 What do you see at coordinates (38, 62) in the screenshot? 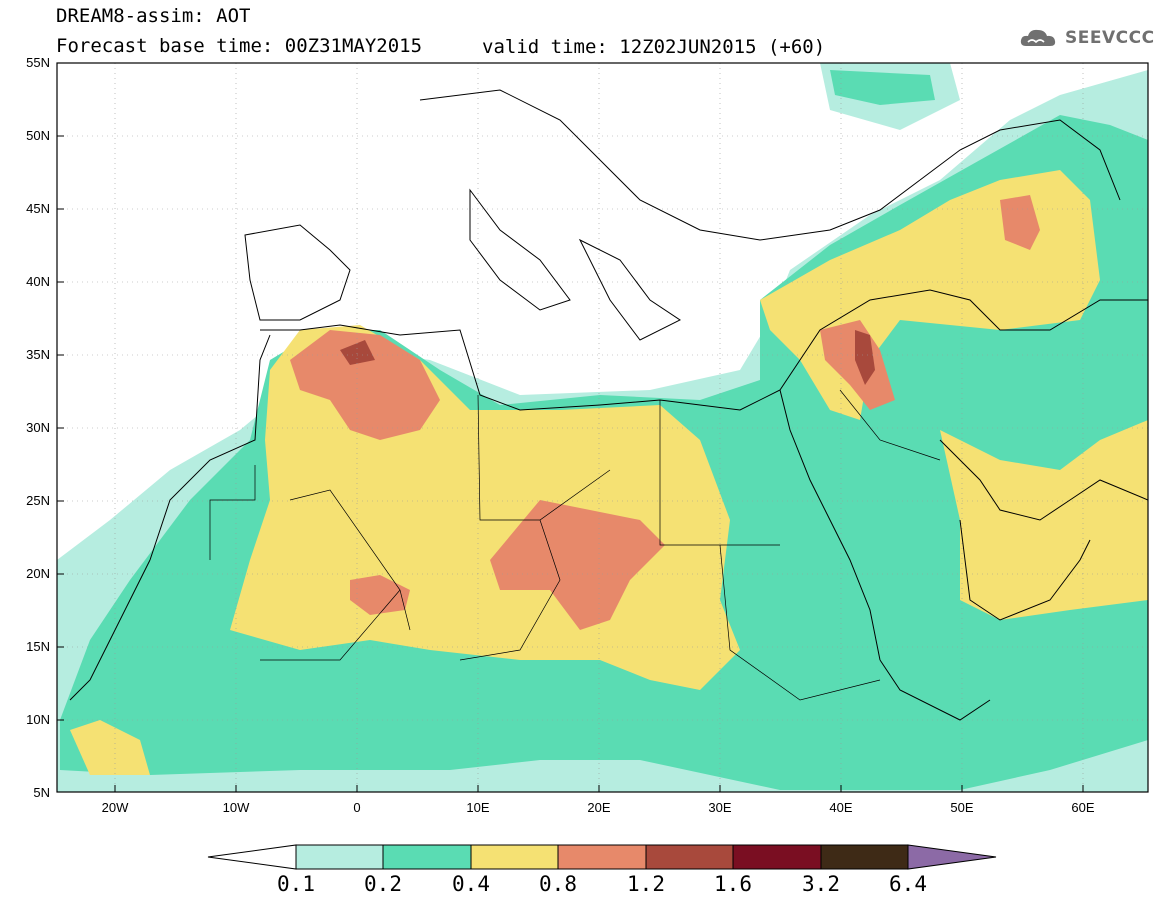
I see `lat-label-55n: 55N` at bounding box center [38, 62].